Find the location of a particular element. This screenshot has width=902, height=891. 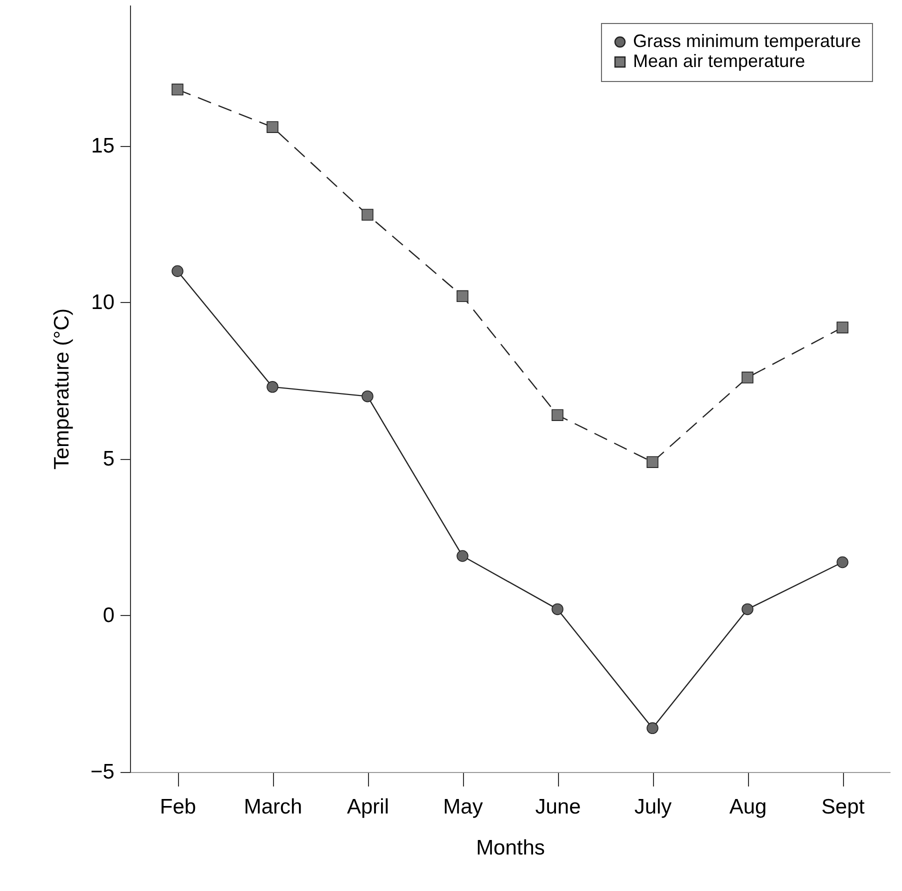

y-axis-title: Temperature (°C) is located at coordinates (62, 389).